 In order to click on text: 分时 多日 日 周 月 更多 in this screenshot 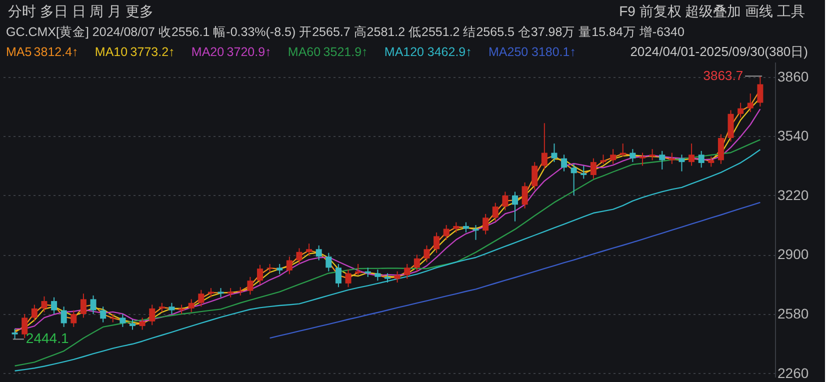, I will do `click(81, 11)`.